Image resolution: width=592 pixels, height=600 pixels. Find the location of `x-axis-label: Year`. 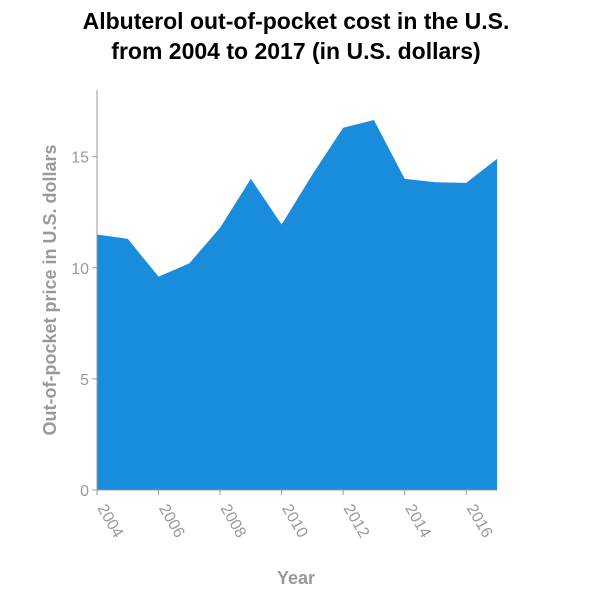

x-axis-label: Year is located at coordinates (296, 578).